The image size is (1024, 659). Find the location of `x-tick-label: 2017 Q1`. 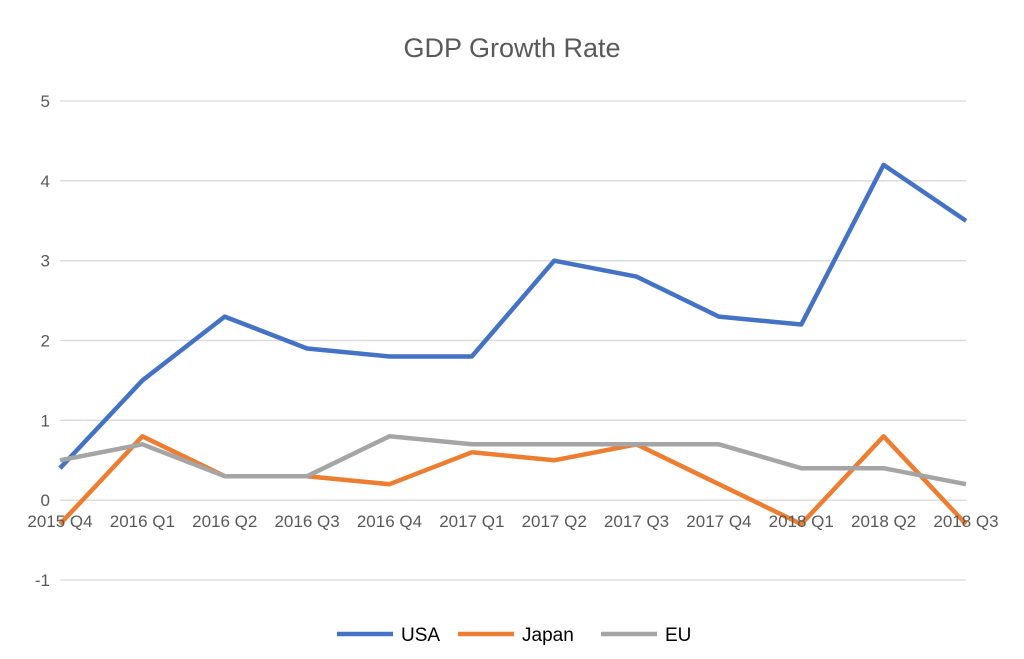

x-tick-label: 2017 Q1 is located at coordinates (471, 521).